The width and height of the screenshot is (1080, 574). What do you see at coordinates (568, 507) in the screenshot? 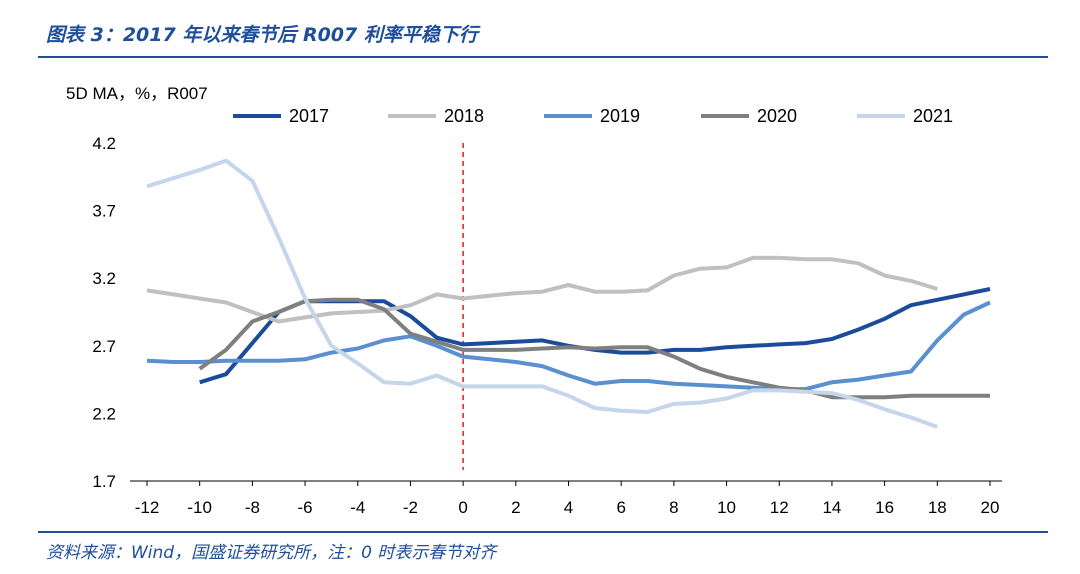
I see `x-tick-label: 4` at bounding box center [568, 507].